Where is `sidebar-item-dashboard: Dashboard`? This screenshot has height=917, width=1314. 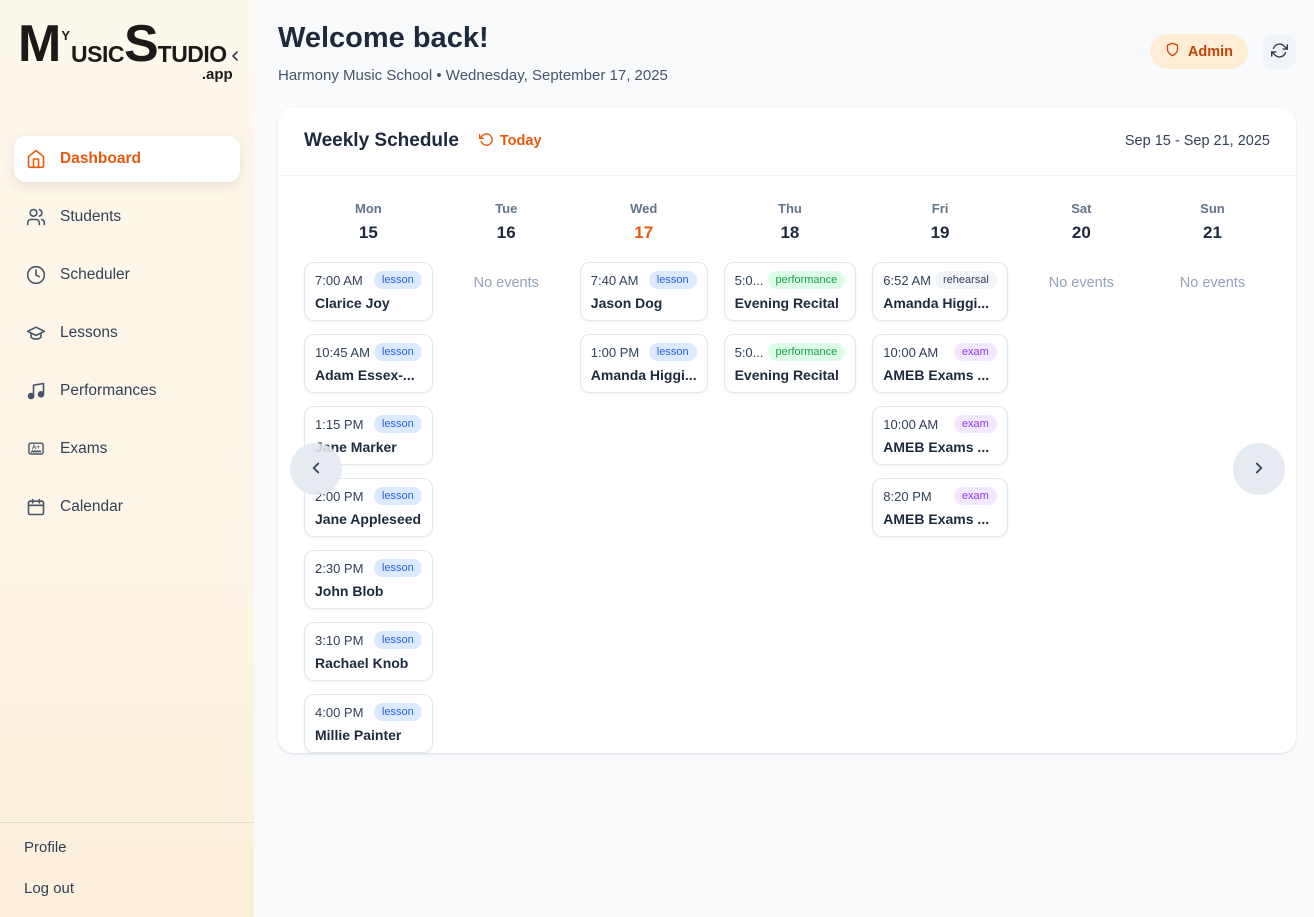 sidebar-item-dashboard: Dashboard is located at coordinates (127, 159).